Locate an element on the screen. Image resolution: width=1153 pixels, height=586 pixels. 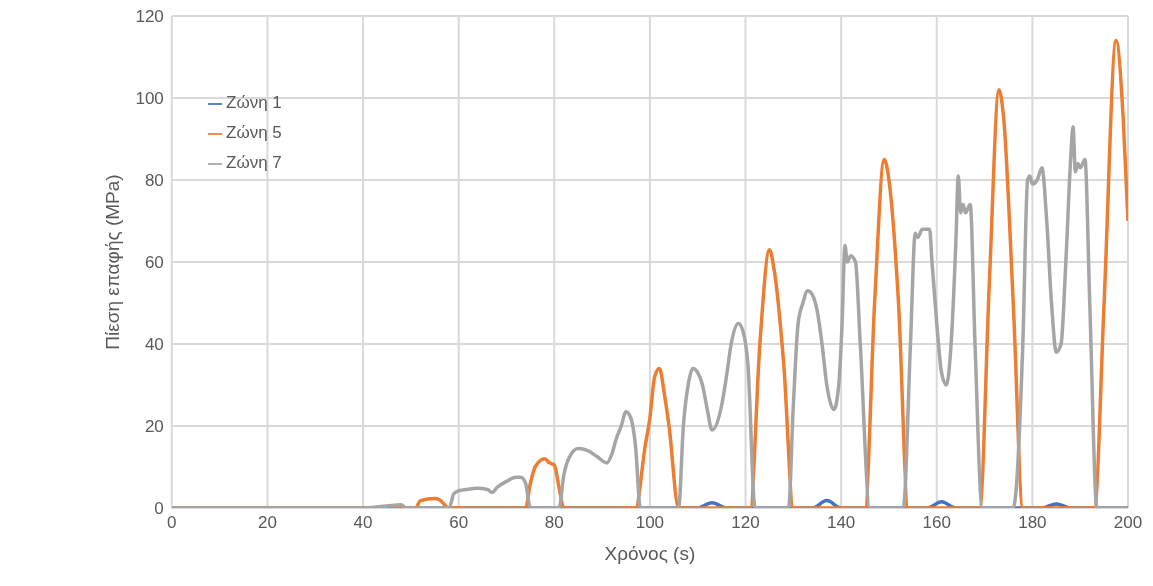
x-tick-label: 20 is located at coordinates (267, 523).